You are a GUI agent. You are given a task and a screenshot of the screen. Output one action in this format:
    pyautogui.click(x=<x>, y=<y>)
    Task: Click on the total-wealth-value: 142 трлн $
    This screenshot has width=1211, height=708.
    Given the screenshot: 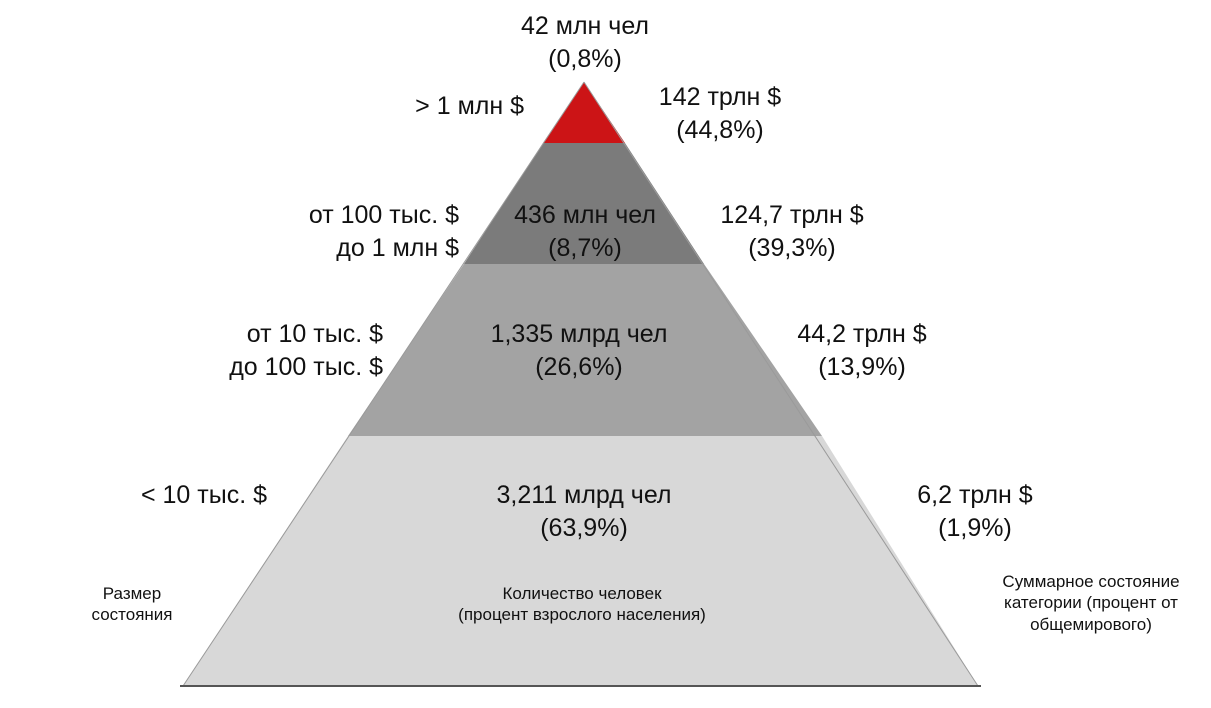 What is the action you would take?
    pyautogui.click(x=720, y=97)
    